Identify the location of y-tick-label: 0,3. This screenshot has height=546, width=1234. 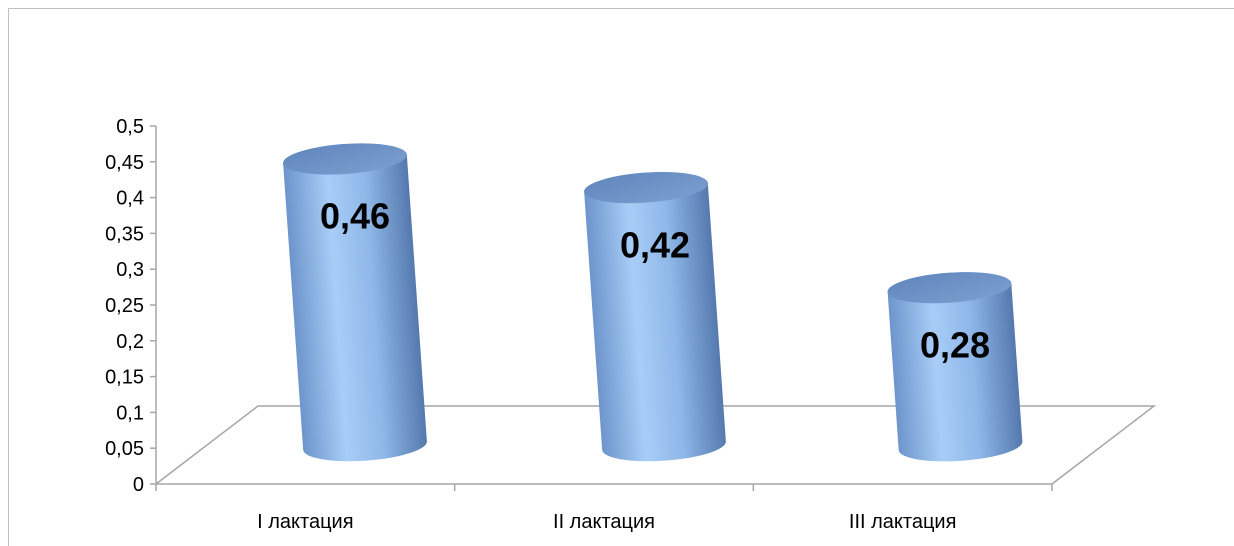
(130, 270).